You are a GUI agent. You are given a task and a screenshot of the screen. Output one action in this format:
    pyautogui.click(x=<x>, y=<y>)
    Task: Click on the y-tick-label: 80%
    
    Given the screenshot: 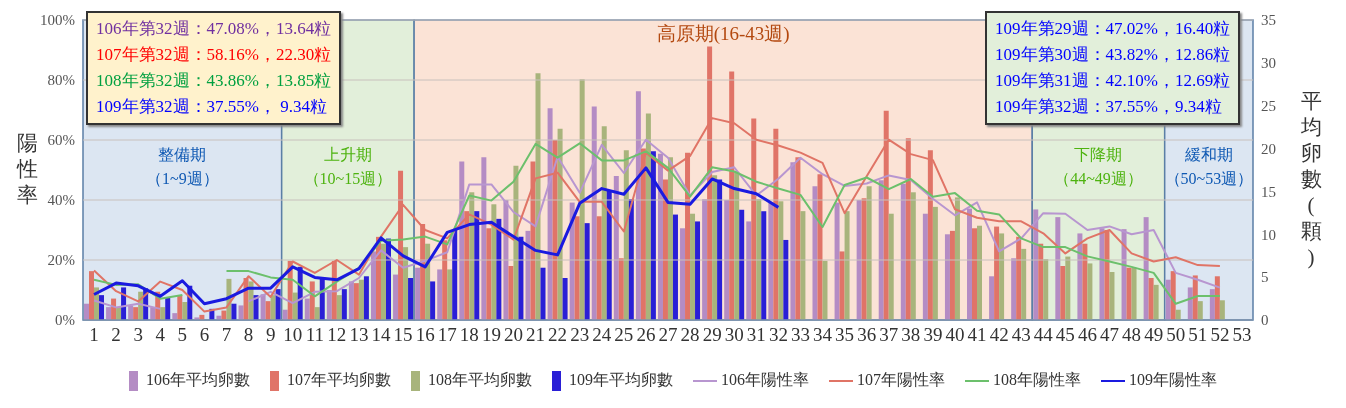 What is the action you would take?
    pyautogui.click(x=61, y=80)
    